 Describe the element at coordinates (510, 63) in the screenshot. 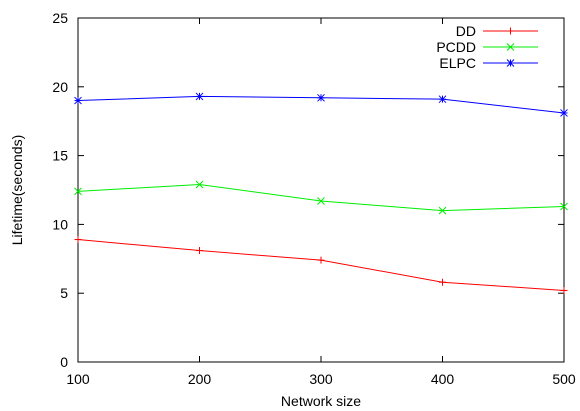

I see `legend-marker-elpc` at that location.